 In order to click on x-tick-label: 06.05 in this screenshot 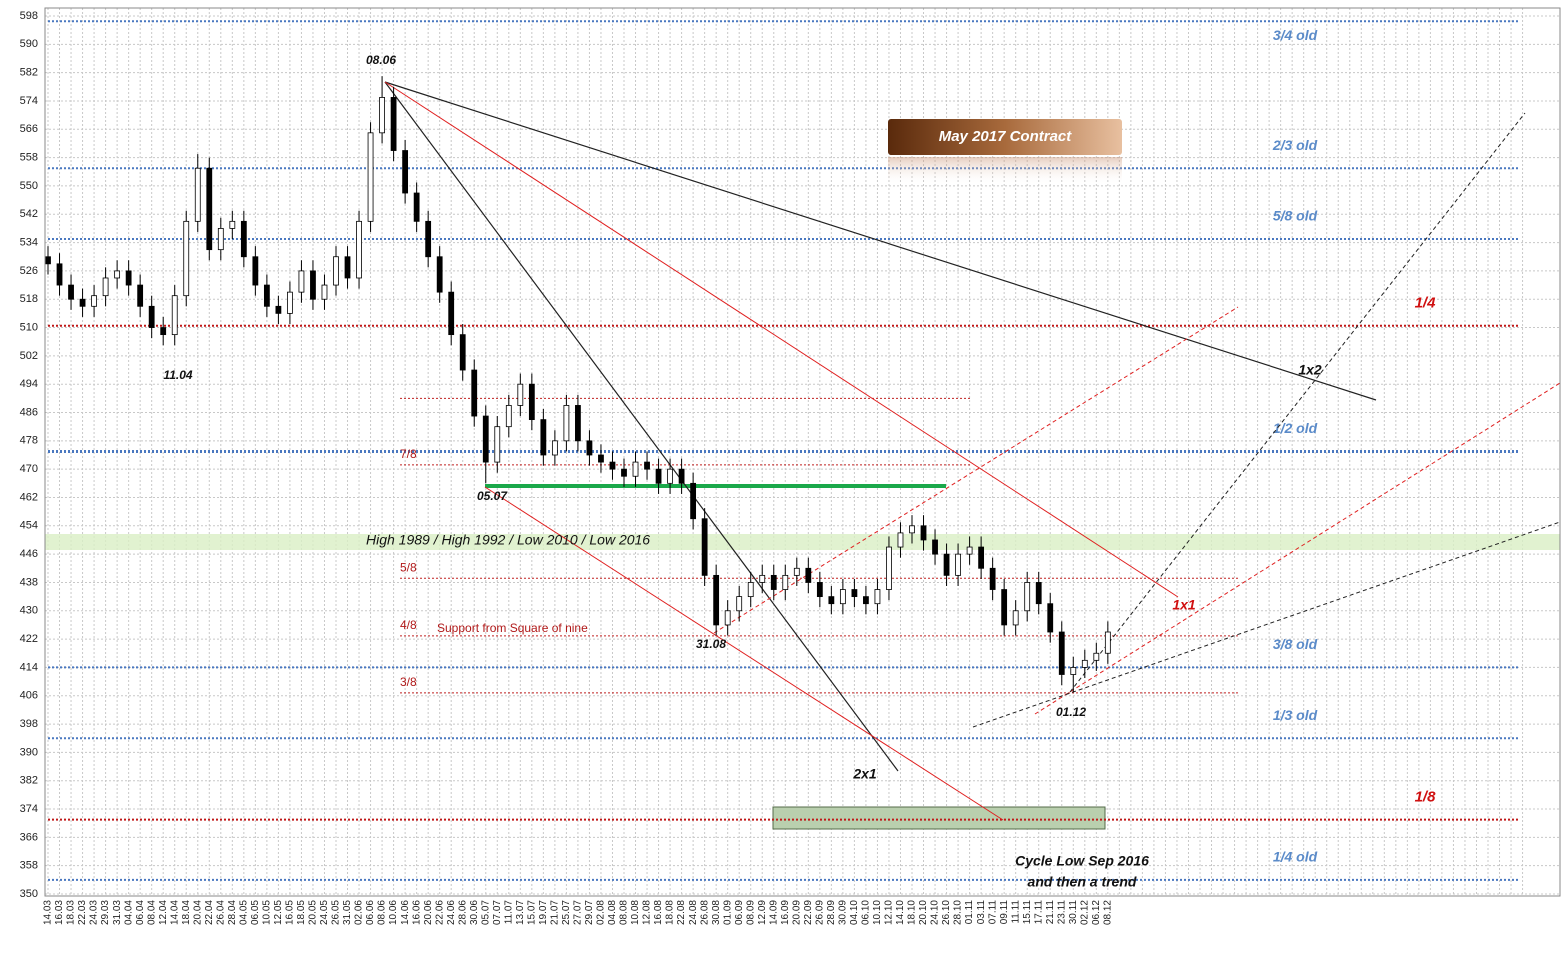, I will do `click(255, 912)`.